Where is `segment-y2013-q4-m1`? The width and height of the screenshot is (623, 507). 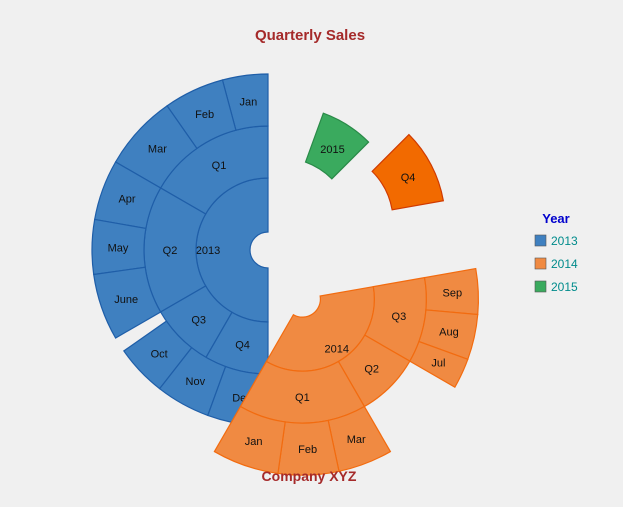 segment-y2013-q4-m1 is located at coordinates (192, 381).